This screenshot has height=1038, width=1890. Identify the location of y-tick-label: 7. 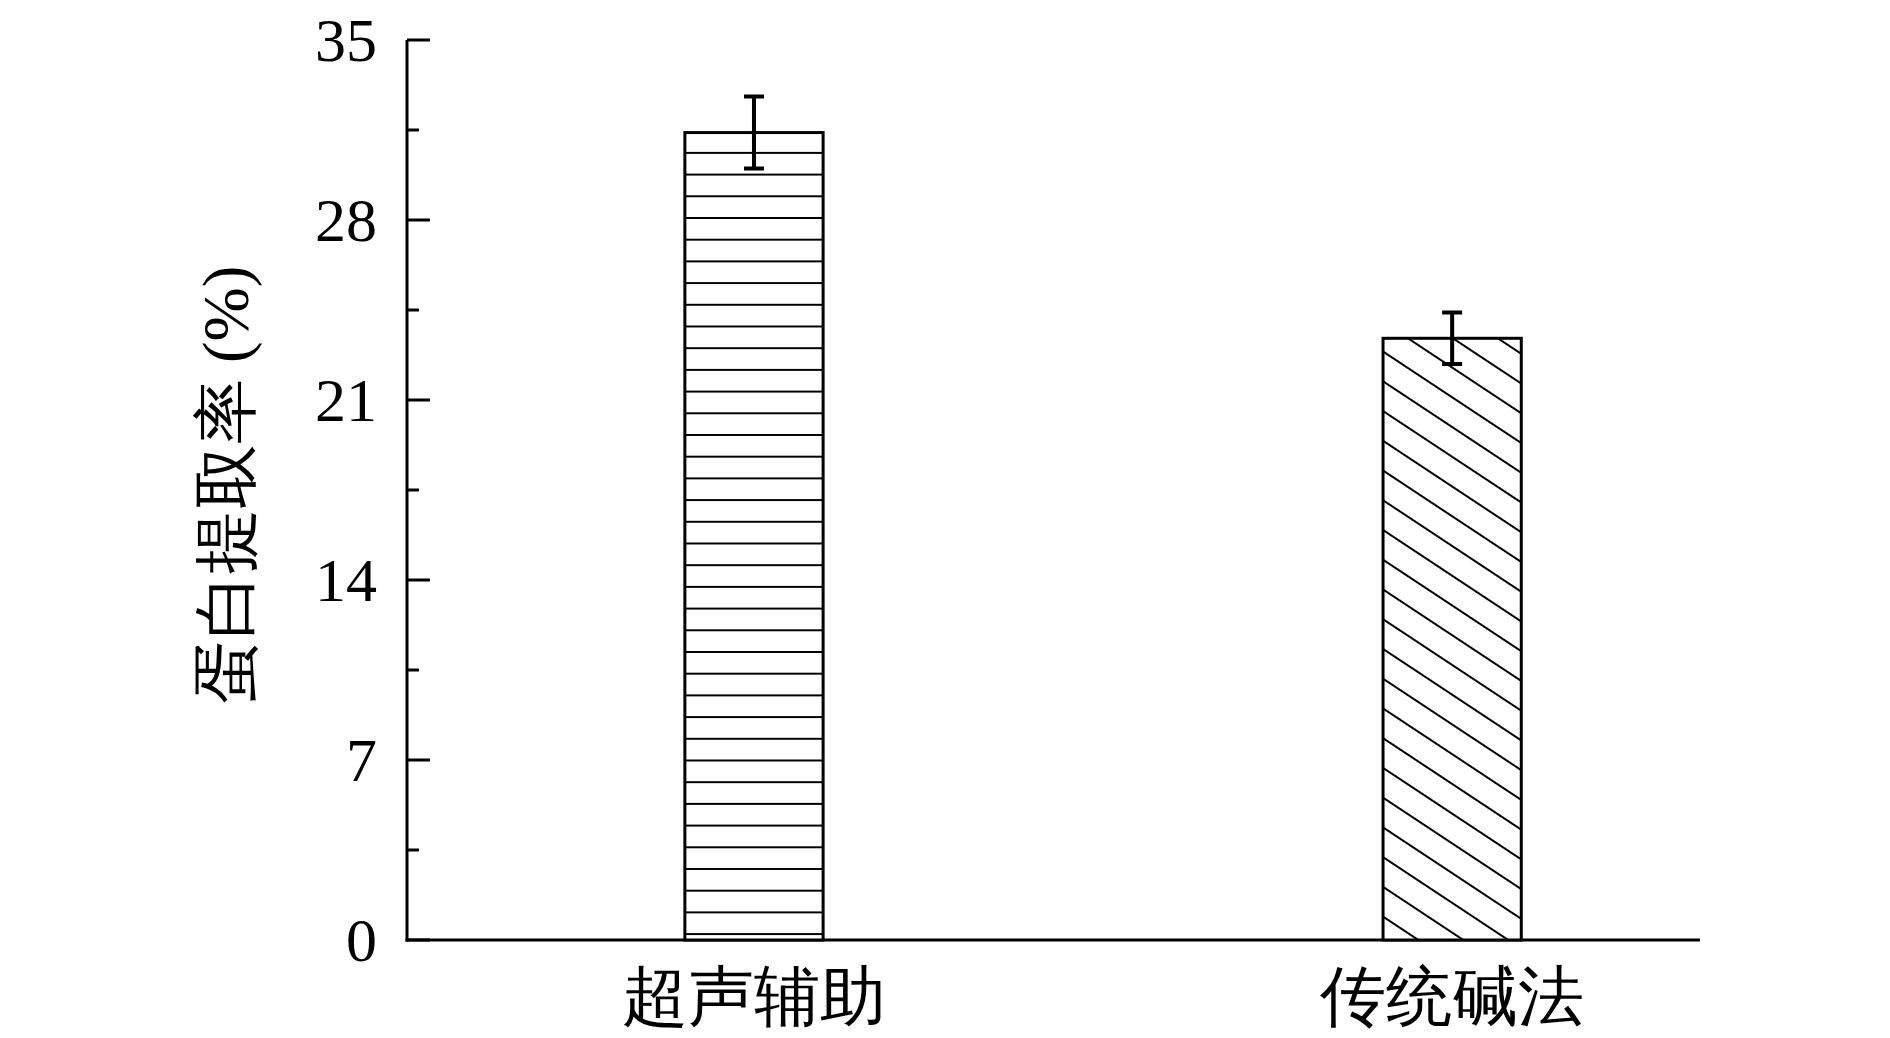
(361, 760).